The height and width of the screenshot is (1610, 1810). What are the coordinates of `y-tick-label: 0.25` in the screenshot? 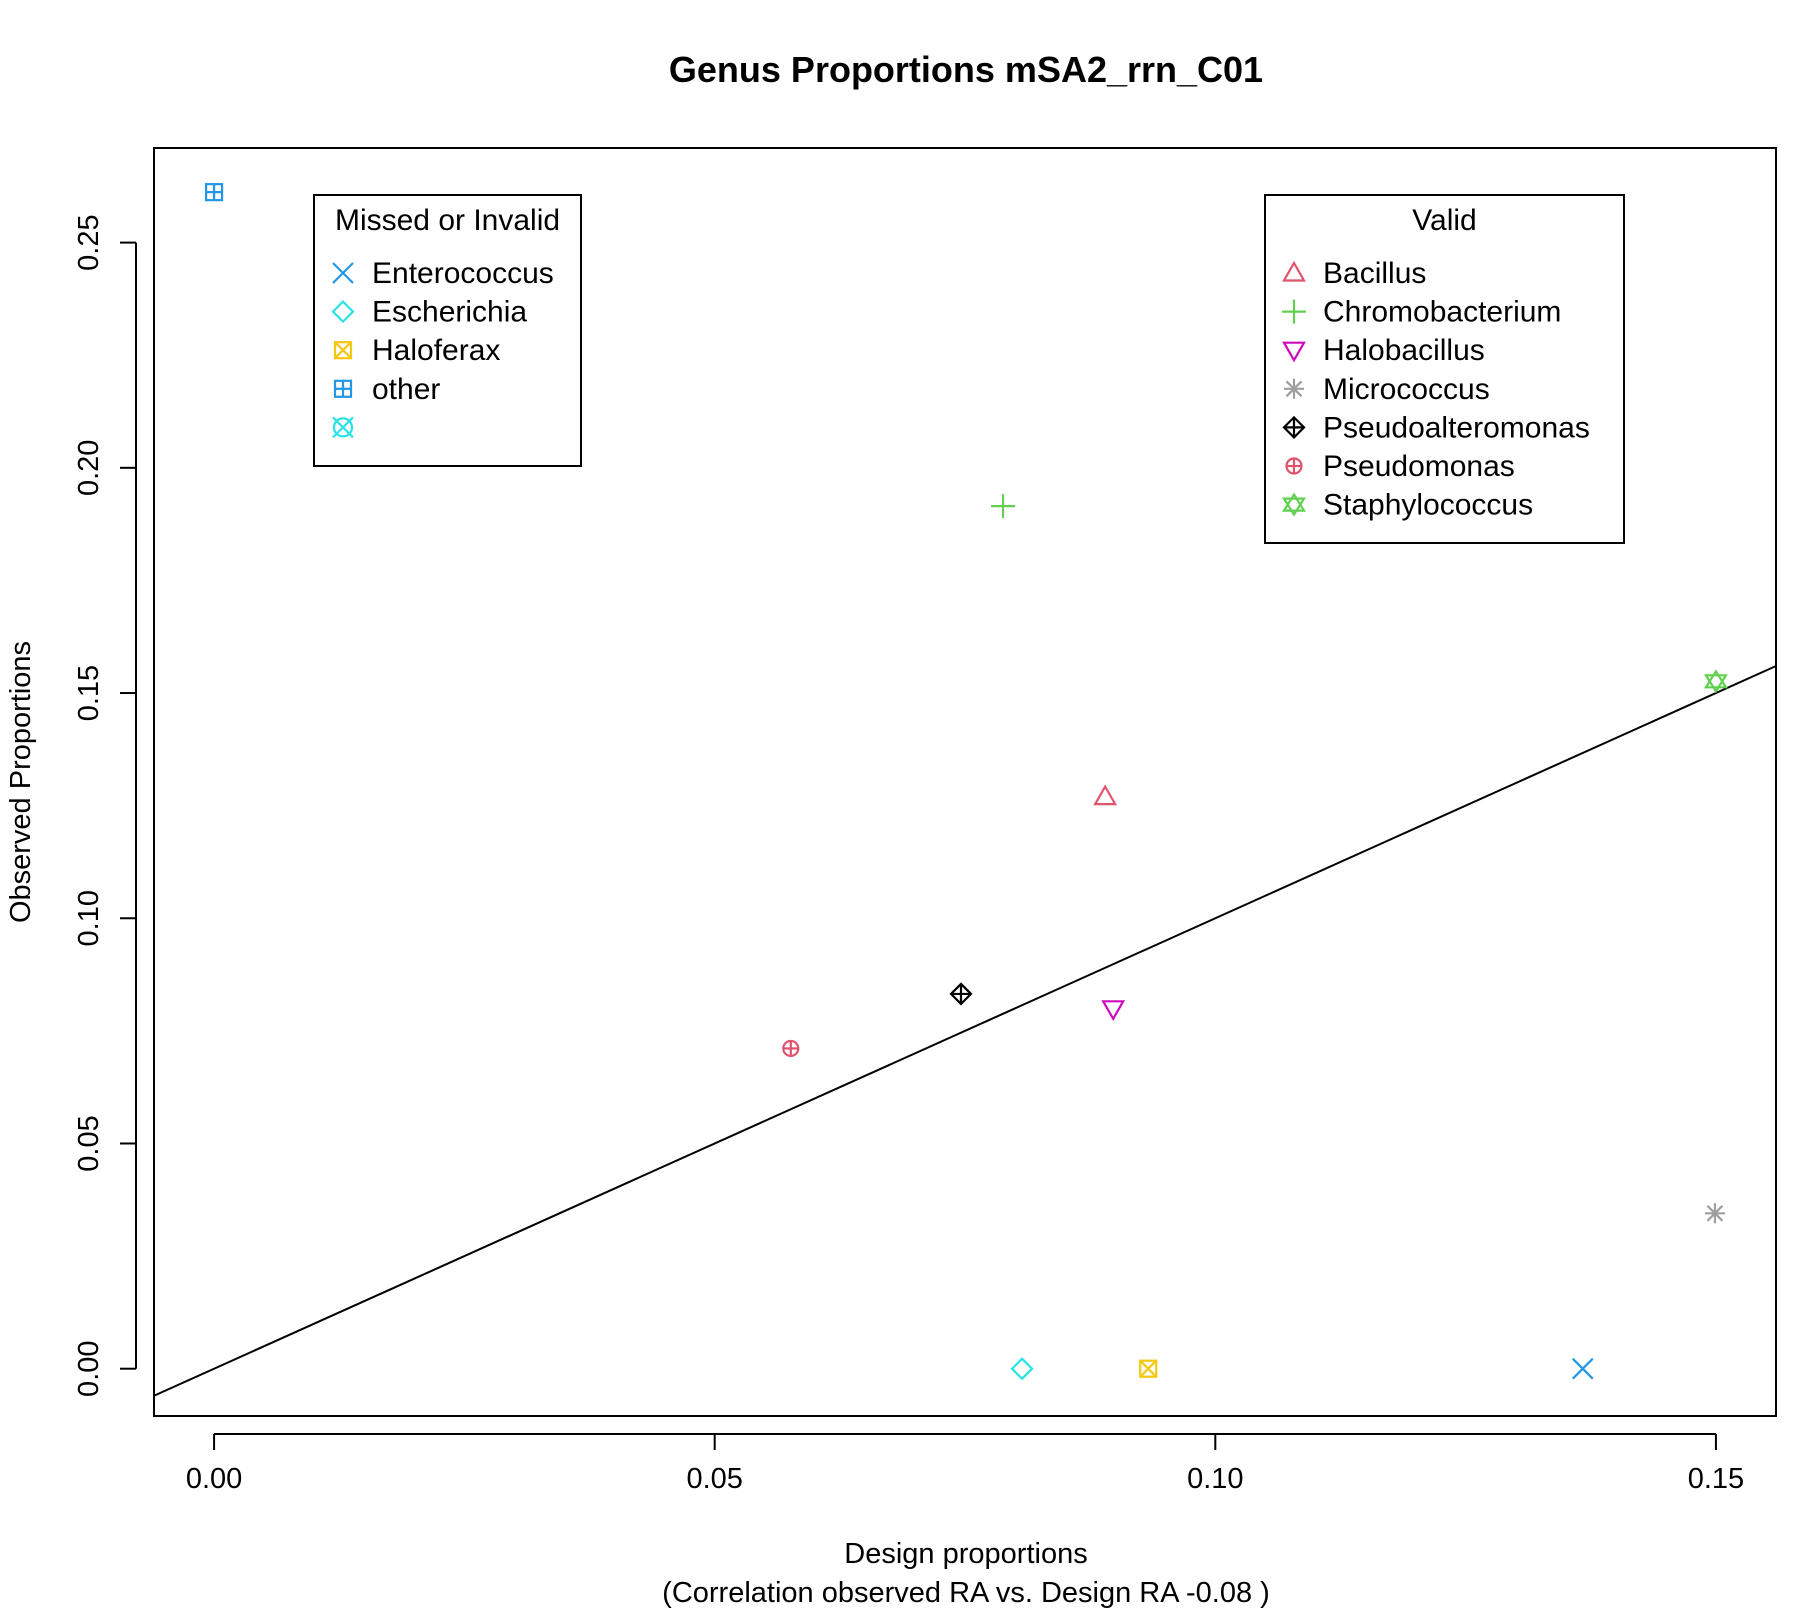 It's located at (89, 242).